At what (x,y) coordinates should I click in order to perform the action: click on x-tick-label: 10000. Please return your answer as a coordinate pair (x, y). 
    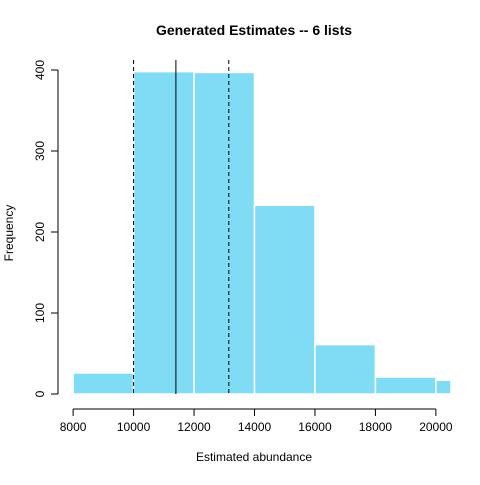
    Looking at the image, I should click on (134, 427).